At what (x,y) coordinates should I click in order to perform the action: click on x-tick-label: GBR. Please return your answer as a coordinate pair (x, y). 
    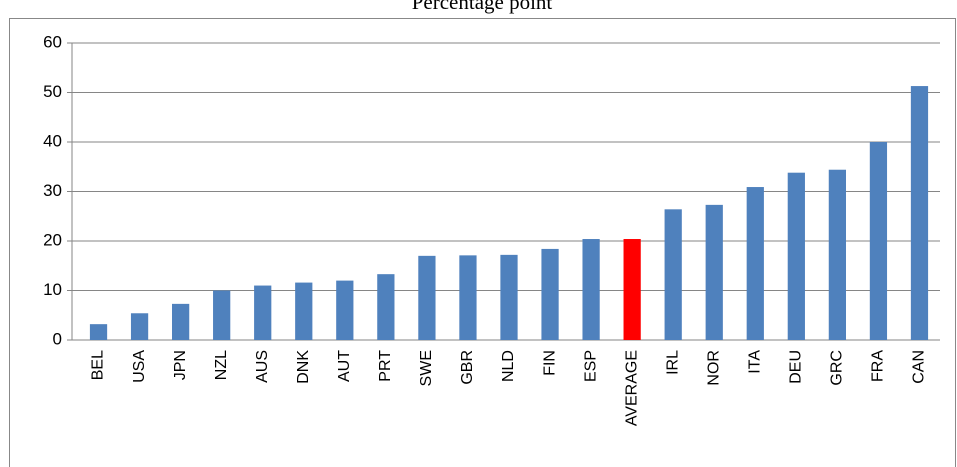
    Looking at the image, I should click on (467, 367).